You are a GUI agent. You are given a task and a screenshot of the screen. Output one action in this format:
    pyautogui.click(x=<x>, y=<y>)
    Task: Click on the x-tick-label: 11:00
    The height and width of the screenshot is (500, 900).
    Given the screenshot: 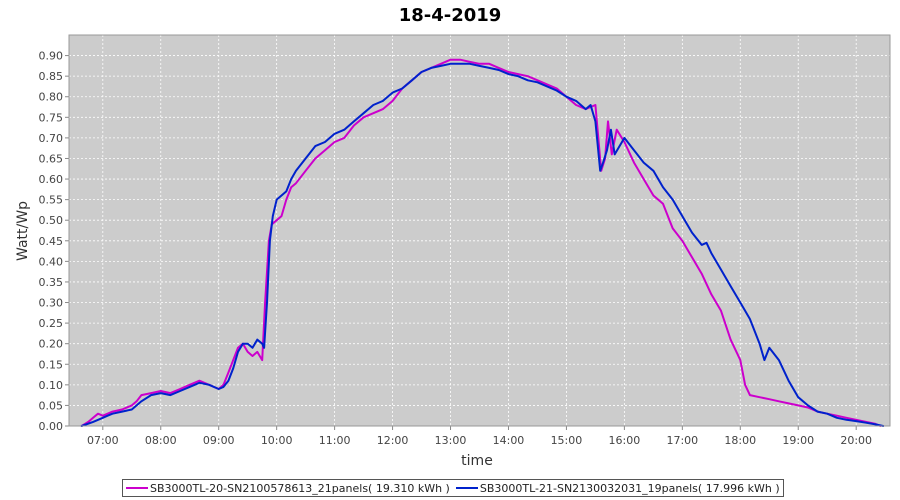 What is the action you would take?
    pyautogui.click(x=335, y=440)
    